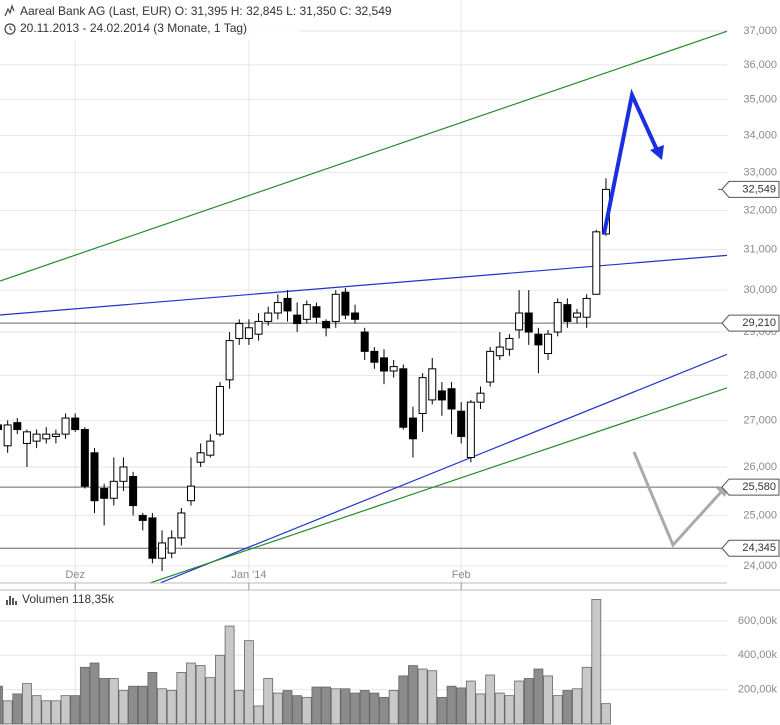 The width and height of the screenshot is (780, 725). I want to click on y-tick-label: 27,000, so click(760, 420).